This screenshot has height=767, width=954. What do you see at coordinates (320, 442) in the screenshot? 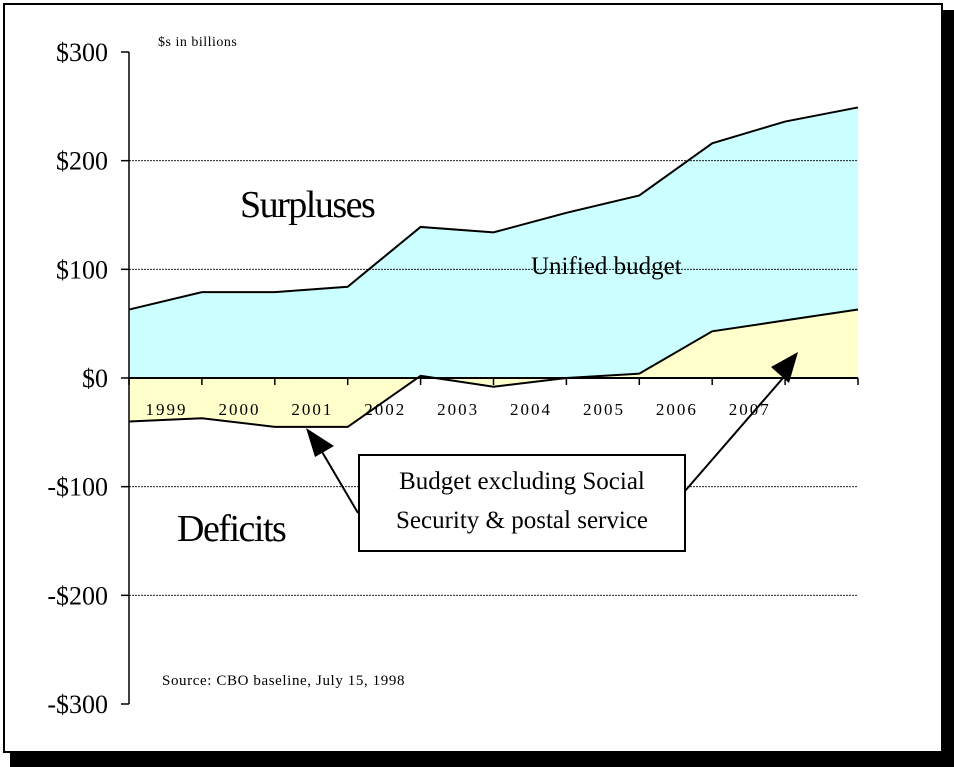
I see `callout-arrow-head-left` at bounding box center [320, 442].